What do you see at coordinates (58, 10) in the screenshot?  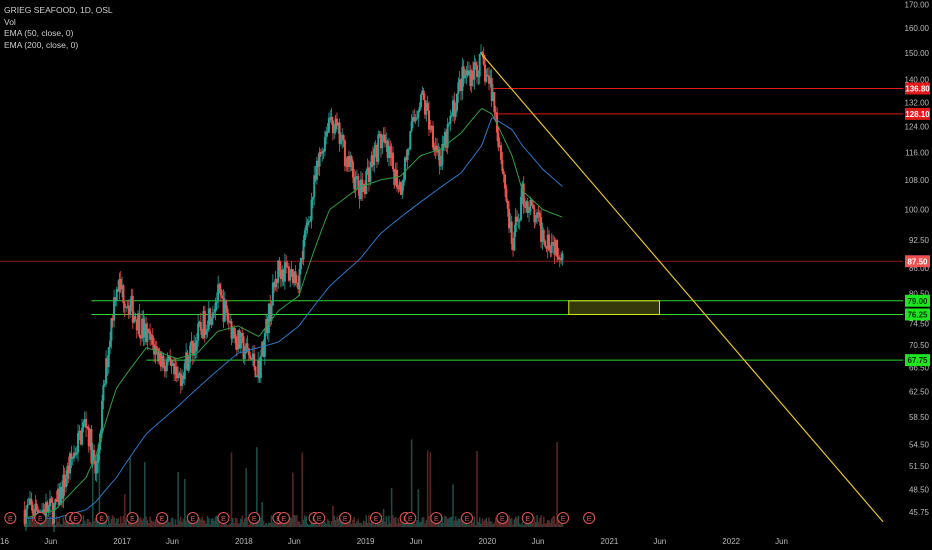 I see `symbol-title: GRIEG SEAFOOD, 1D, OSL` at bounding box center [58, 10].